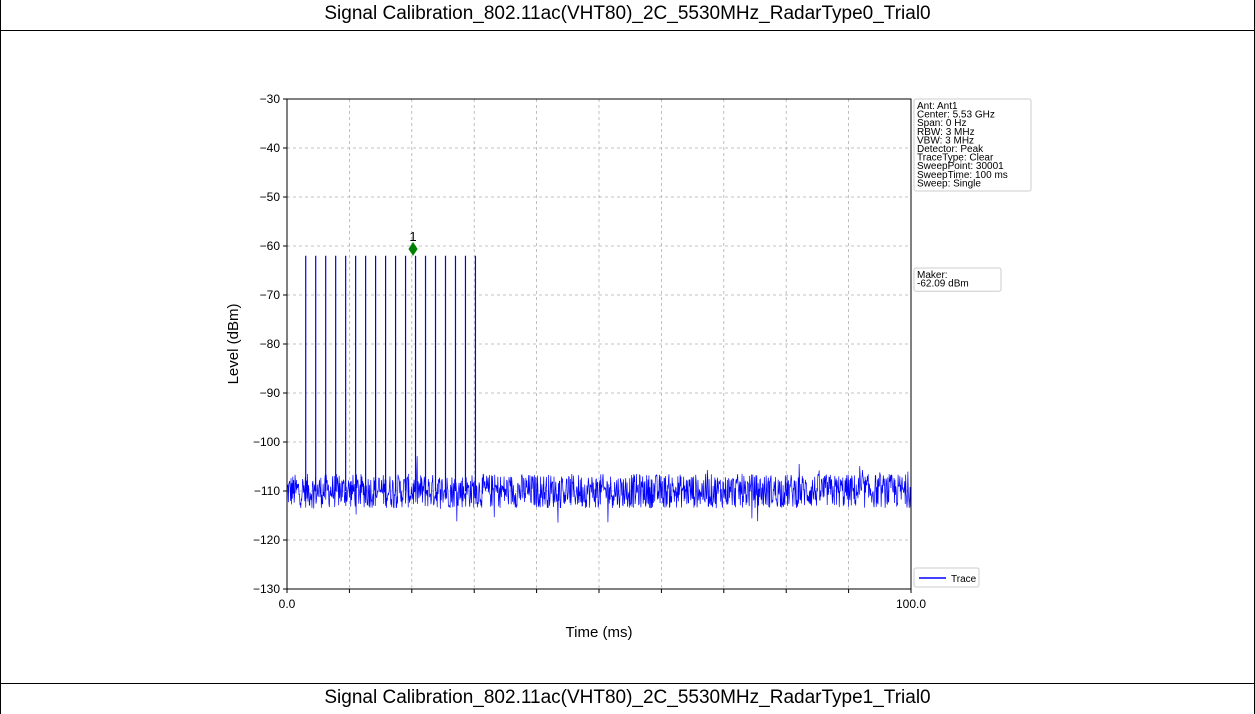 This screenshot has width=1255, height=714. I want to click on y-axis-ticks: −30 −40 −50 −60 −70 −80 −90 −100 −110 −120 −130, so click(270, 344).